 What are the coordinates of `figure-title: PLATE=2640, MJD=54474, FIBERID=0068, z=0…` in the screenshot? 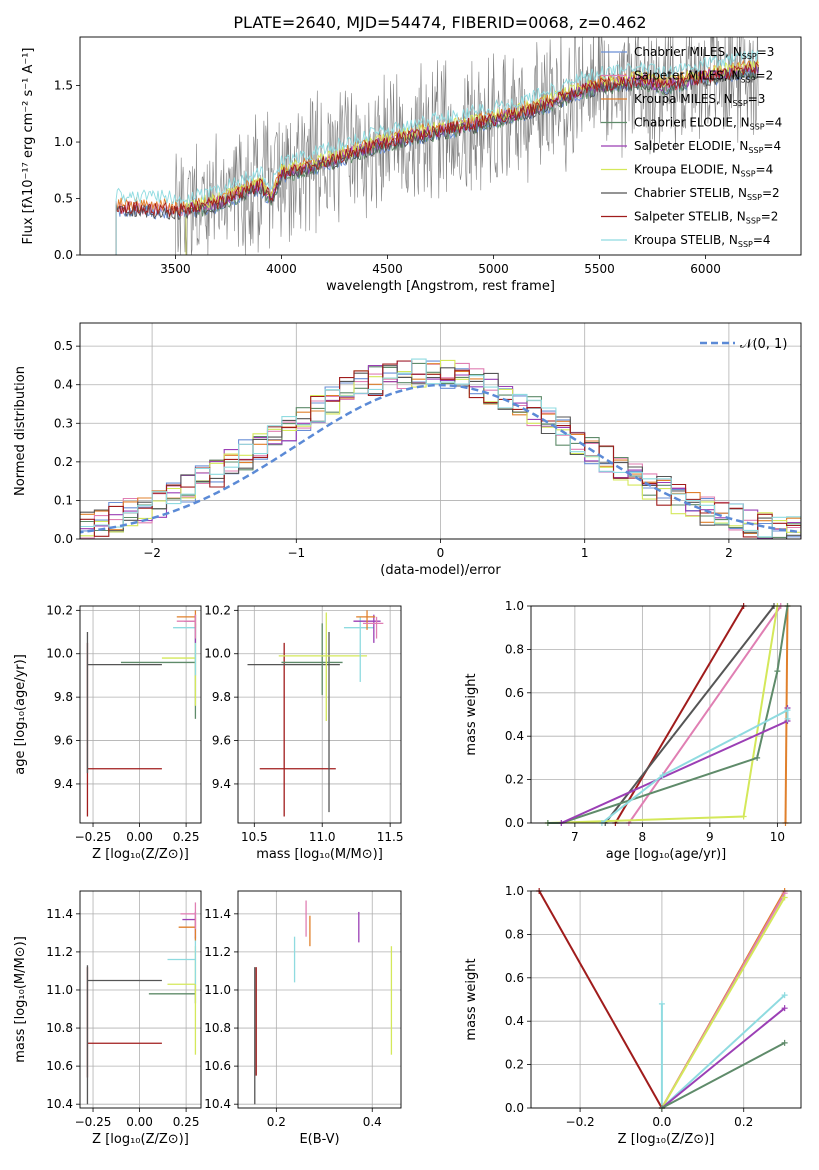 It's located at (439, 22).